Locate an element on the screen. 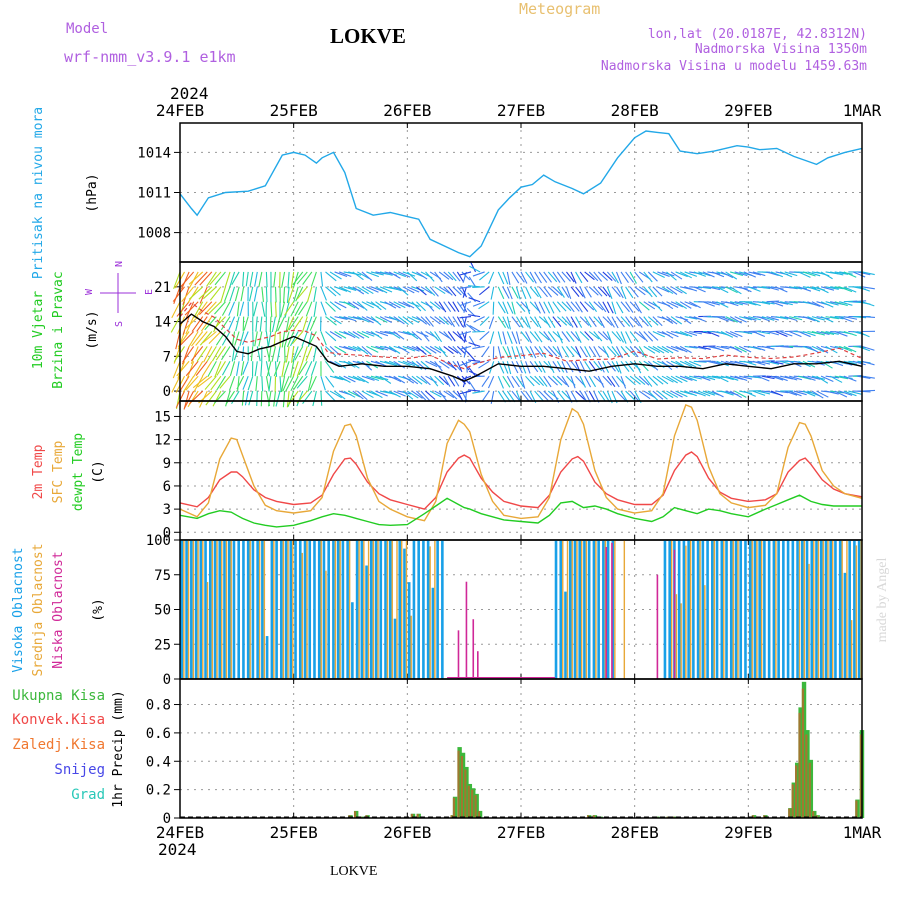 The image size is (900, 900). wind-title-2: Brzina i Pravac is located at coordinates (58, 329).